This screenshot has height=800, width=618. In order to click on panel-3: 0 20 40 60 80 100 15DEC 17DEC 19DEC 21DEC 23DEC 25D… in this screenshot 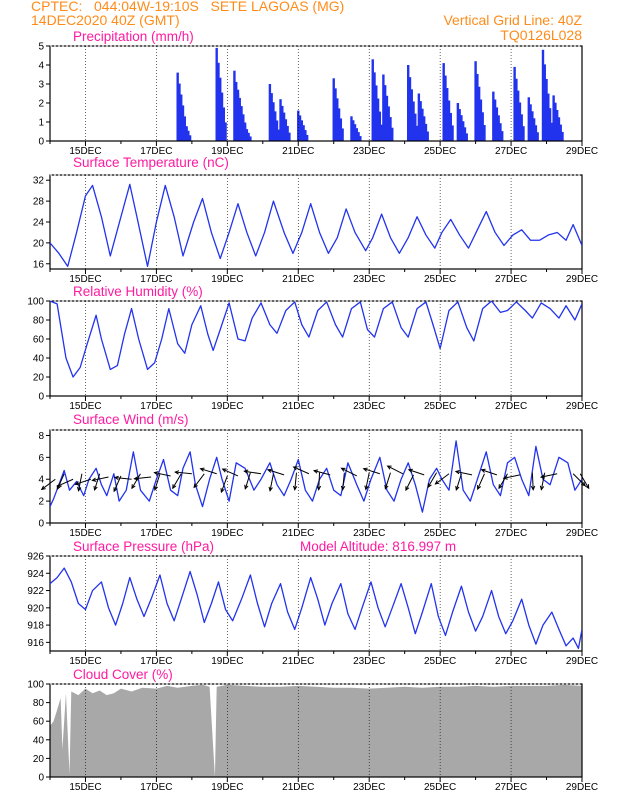, I will do `click(312, 348)`.